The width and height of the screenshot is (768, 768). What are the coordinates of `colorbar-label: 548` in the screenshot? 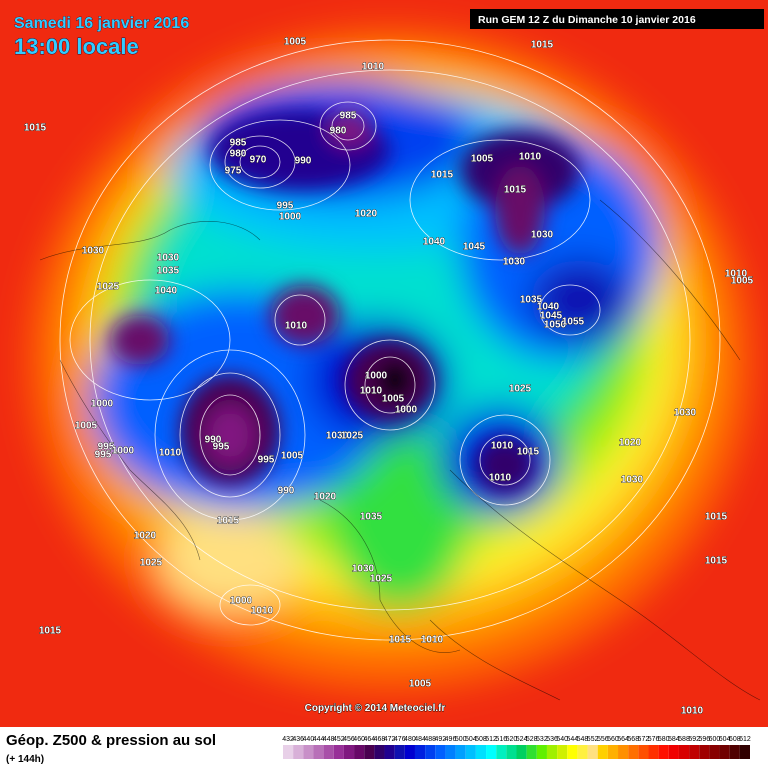 It's located at (583, 739).